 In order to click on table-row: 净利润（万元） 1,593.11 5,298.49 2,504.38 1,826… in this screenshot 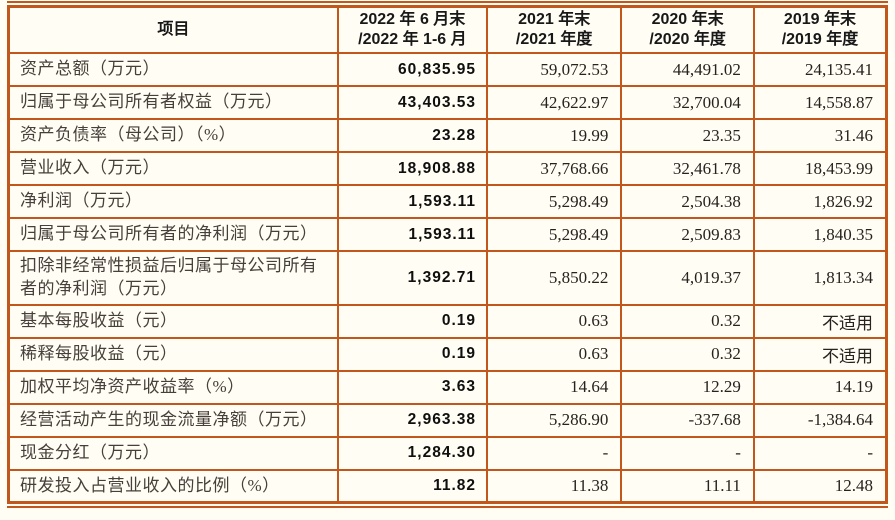, I will do `click(447, 201)`.